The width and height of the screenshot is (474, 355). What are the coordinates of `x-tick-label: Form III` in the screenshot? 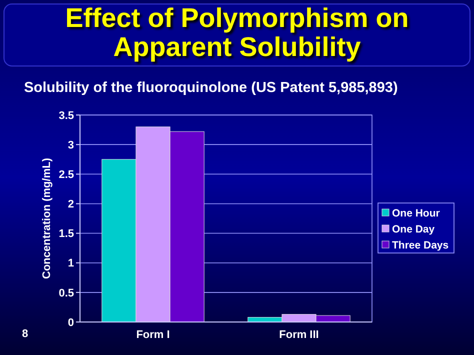 It's located at (299, 335).